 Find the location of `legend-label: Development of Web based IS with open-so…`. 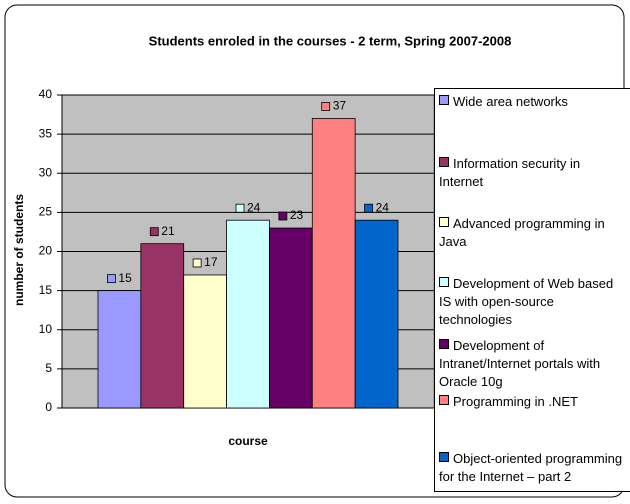

legend-label: Development of Web based IS with open-so… is located at coordinates (526, 301).